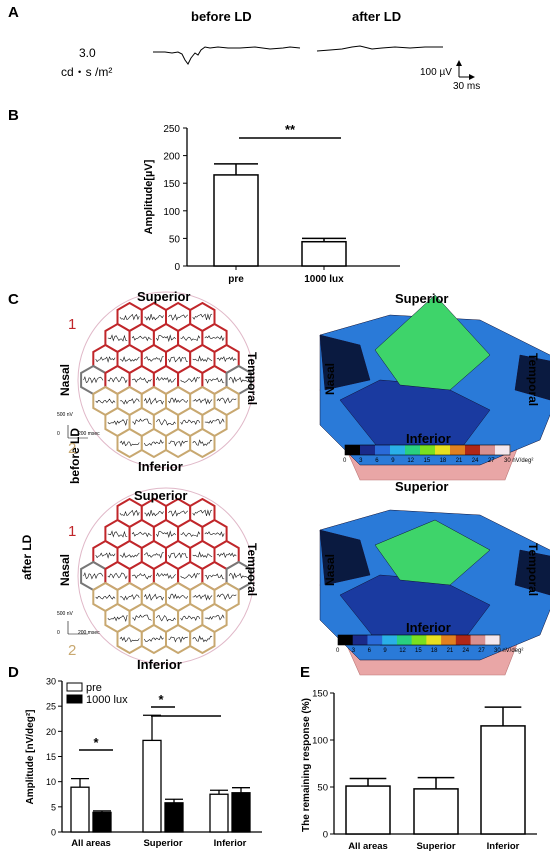 The width and height of the screenshot is (550, 856). Describe the element at coordinates (252, 570) in the screenshot. I see `c2-temporal-label: Temporal` at that location.